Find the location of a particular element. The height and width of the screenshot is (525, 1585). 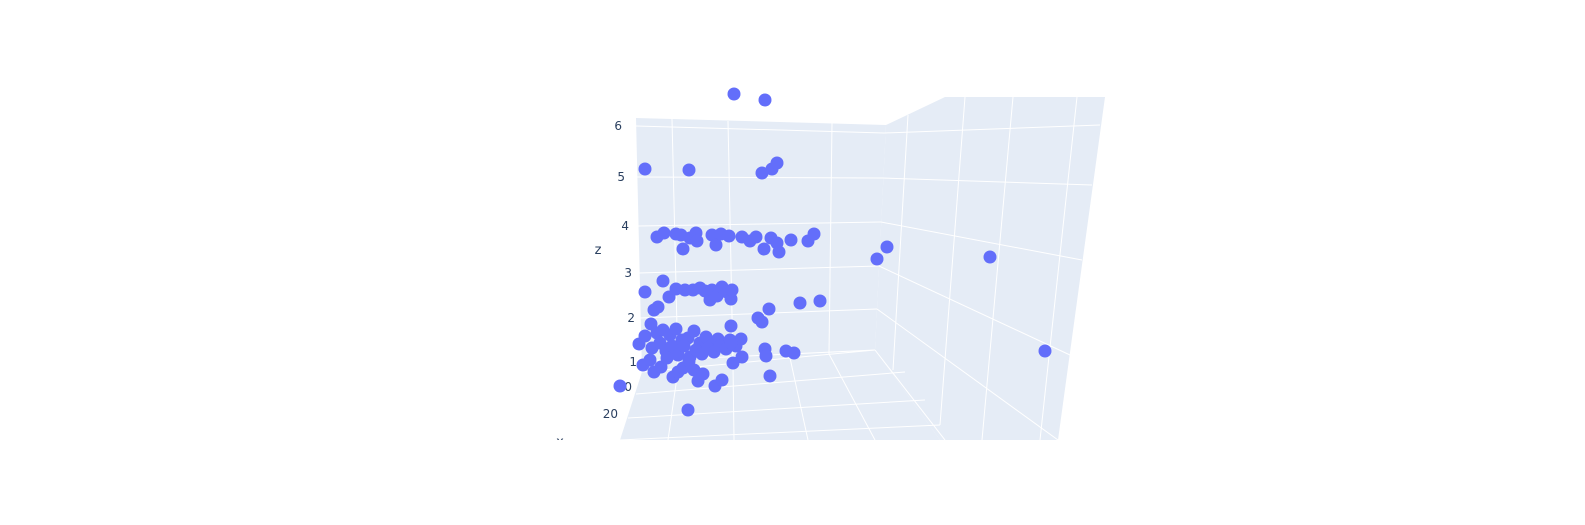

z-tick-label: 5 is located at coordinates (621, 177).